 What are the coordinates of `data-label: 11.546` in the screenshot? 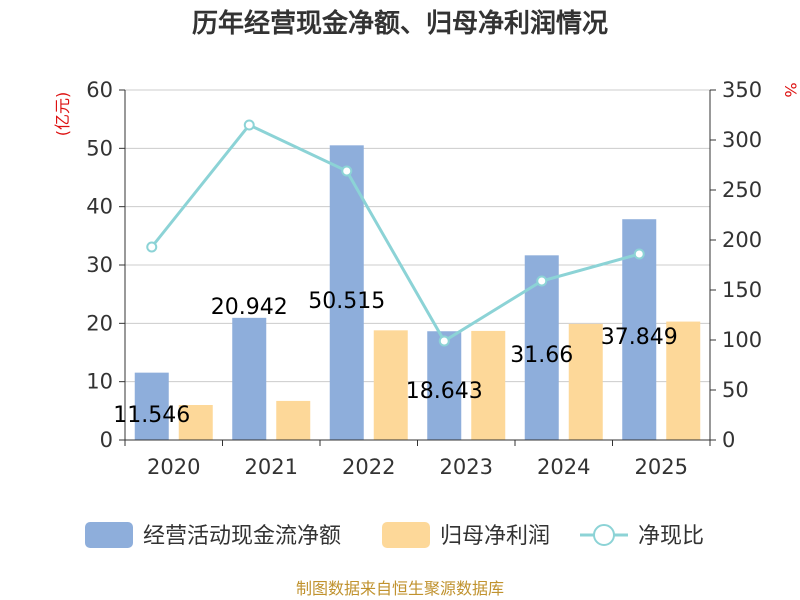 It's located at (151, 415).